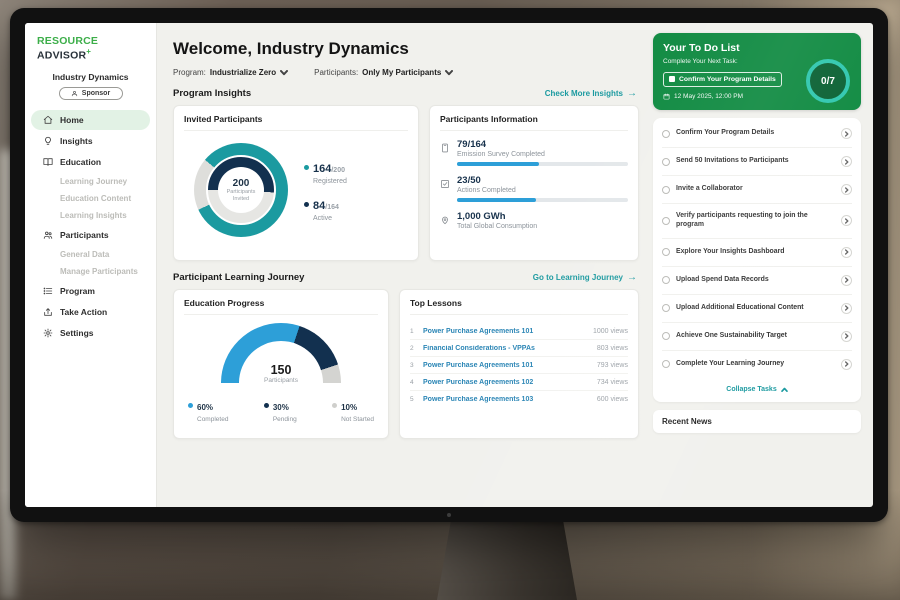 The image size is (900, 600). What do you see at coordinates (479, 348) in the screenshot?
I see `lesson-link: Financial Considerations - VPPAs` at bounding box center [479, 348].